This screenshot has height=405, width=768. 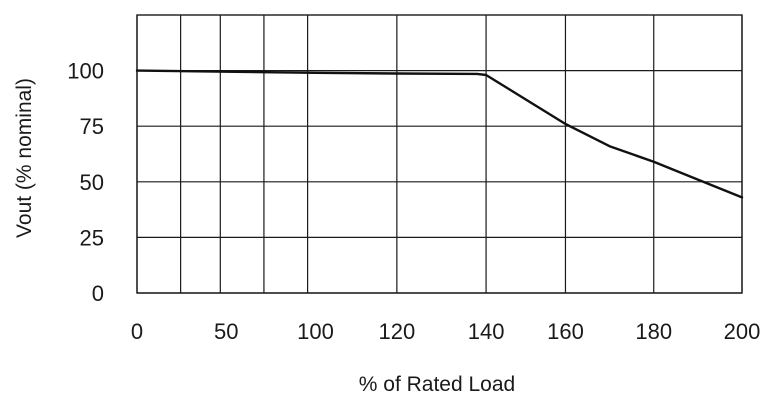 I want to click on x-tick-label: 120, so click(x=396, y=331).